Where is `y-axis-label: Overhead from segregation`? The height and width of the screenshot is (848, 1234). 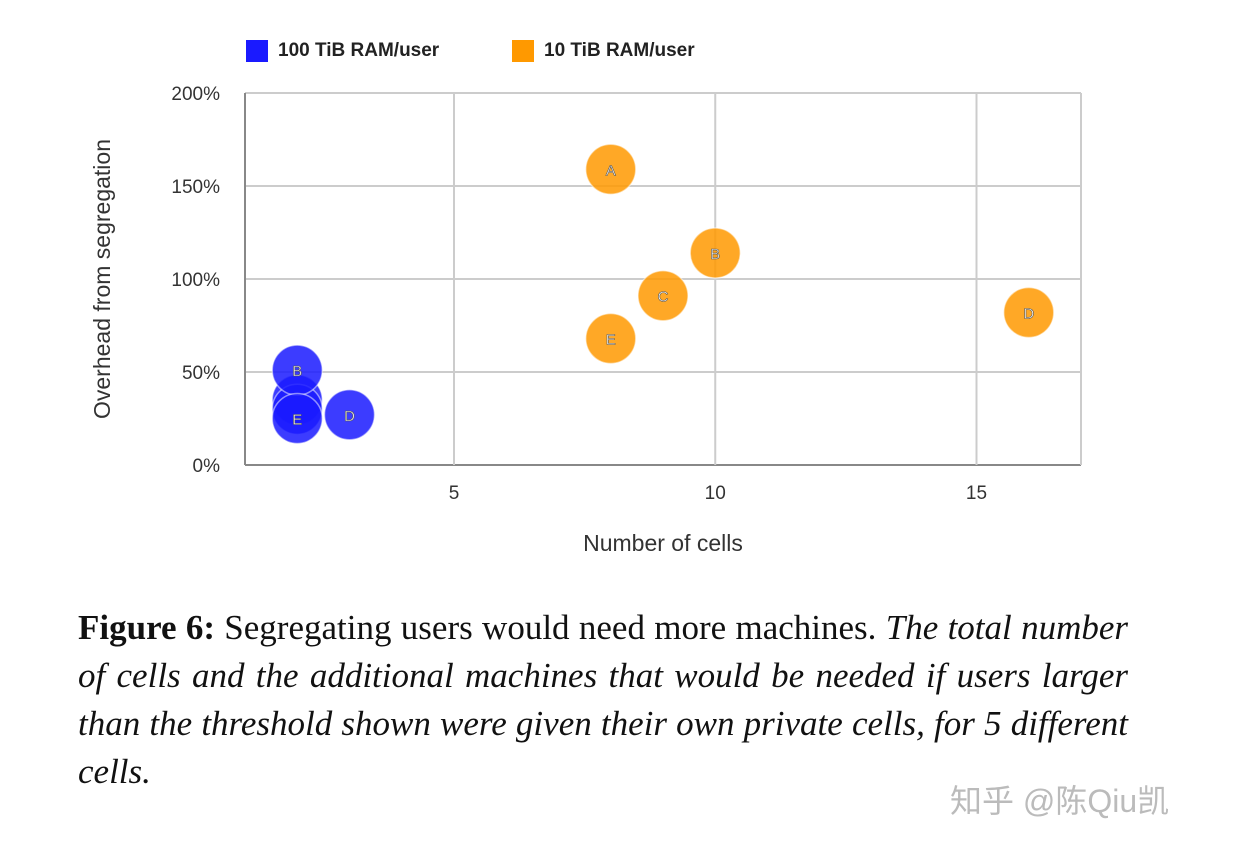 y-axis-label: Overhead from segregation is located at coordinates (102, 279).